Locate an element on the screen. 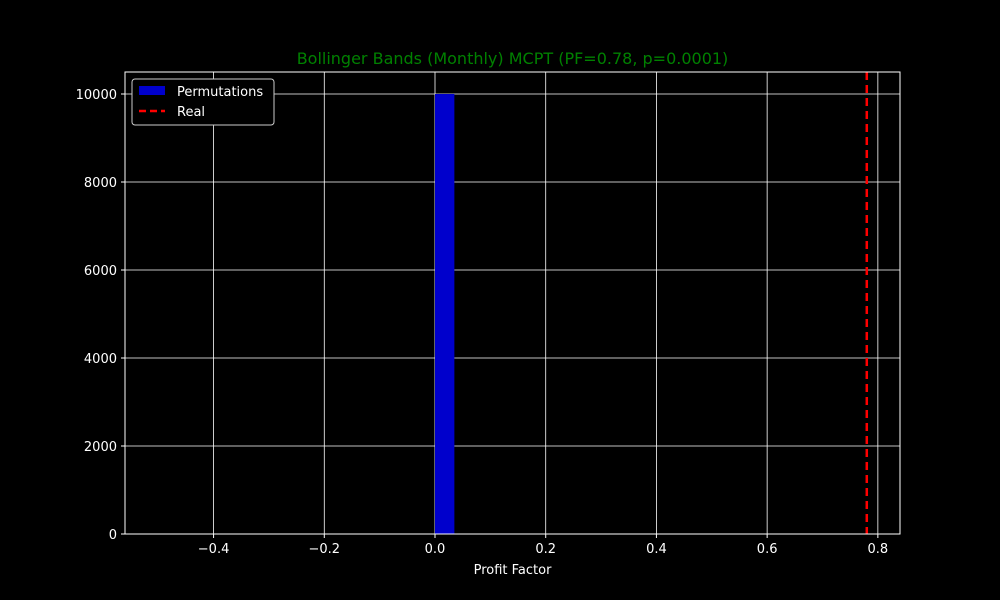 Image resolution: width=1000 pixels, height=600 pixels. y-tick-label: 6000 is located at coordinates (100, 271).